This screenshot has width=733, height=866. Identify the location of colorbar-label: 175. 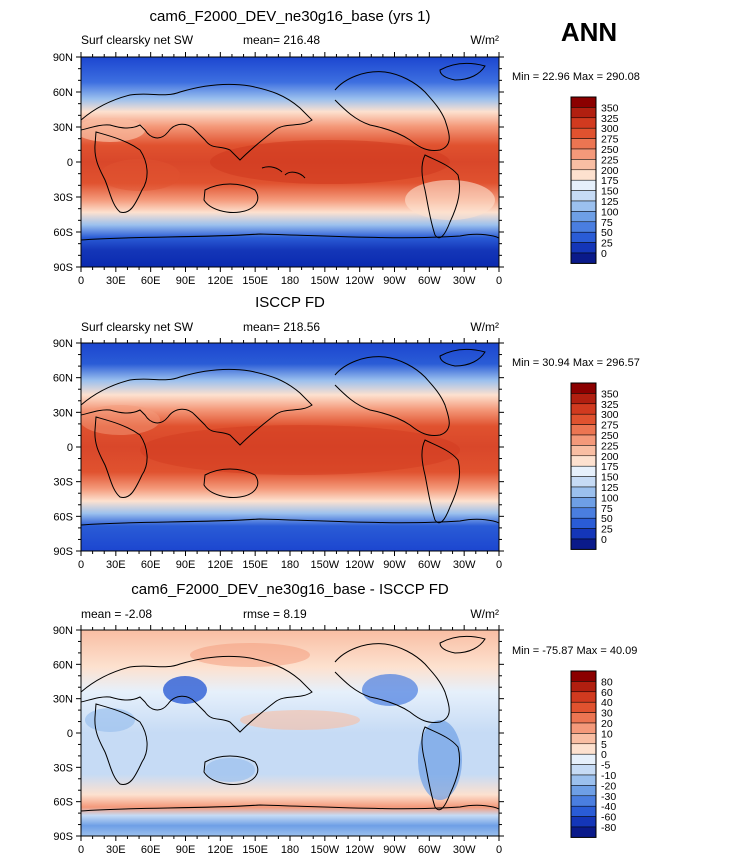
(610, 467).